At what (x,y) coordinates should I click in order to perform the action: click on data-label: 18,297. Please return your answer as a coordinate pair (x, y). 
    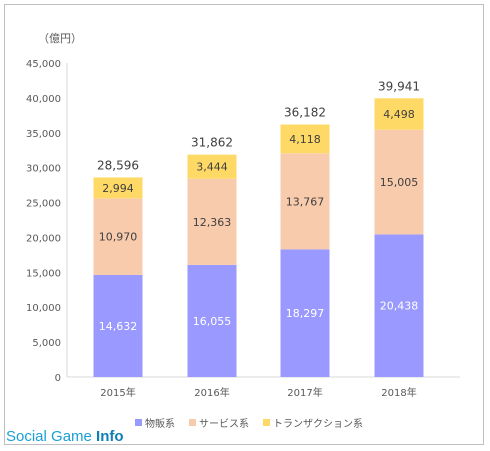
    Looking at the image, I should click on (305, 313).